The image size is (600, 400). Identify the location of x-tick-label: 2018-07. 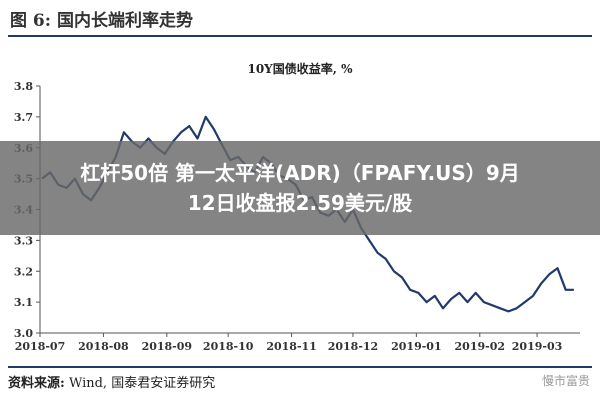
(40, 346).